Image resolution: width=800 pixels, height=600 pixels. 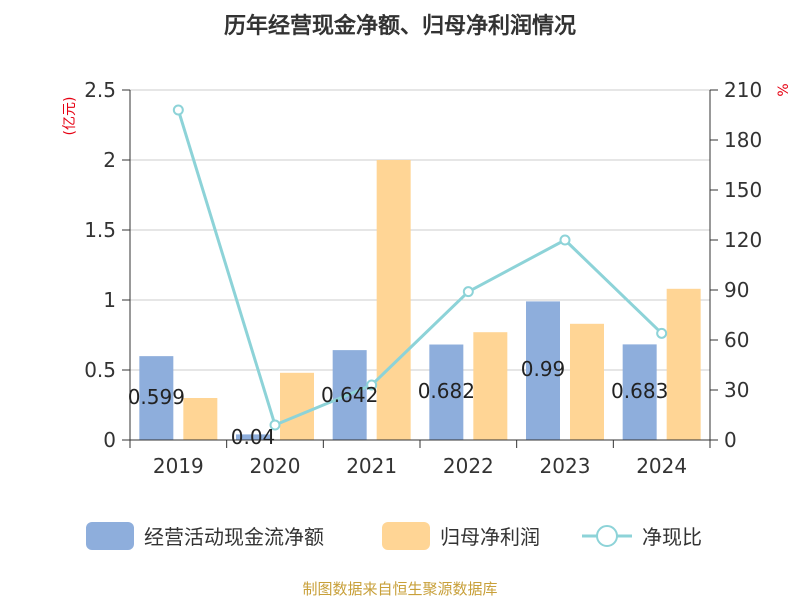 I want to click on legend-swatch-cashflow, so click(x=110, y=536).